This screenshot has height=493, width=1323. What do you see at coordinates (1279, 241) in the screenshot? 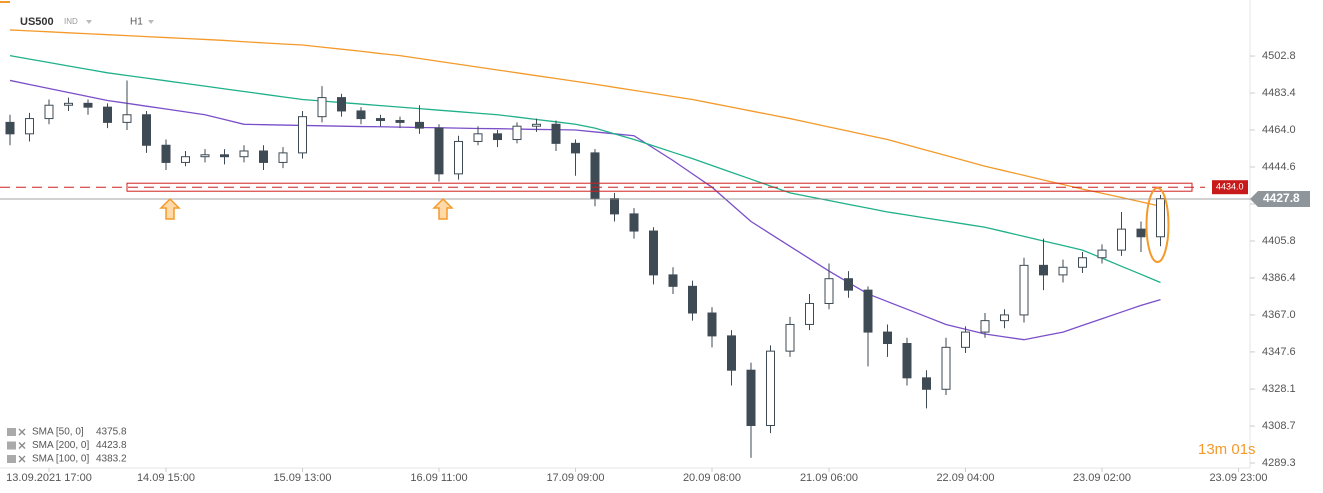
I see `y-tick-label: 4405.8` at bounding box center [1279, 241].